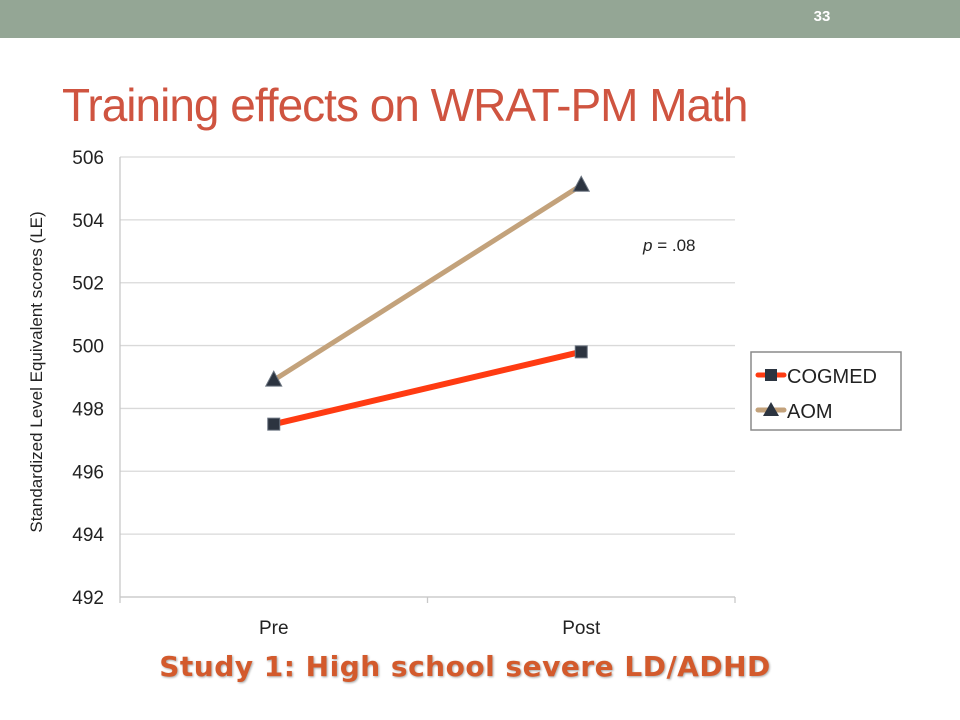 The image size is (960, 720). What do you see at coordinates (810, 412) in the screenshot?
I see `legend-label-aom: AOM` at bounding box center [810, 412].